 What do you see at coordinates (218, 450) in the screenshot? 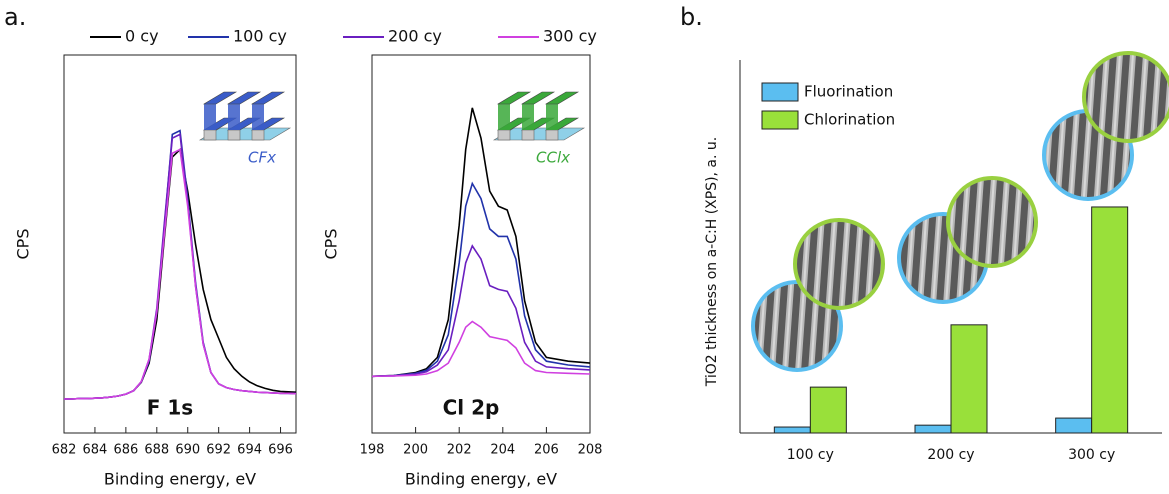
I see `x-tick-label: 692` at bounding box center [218, 450].